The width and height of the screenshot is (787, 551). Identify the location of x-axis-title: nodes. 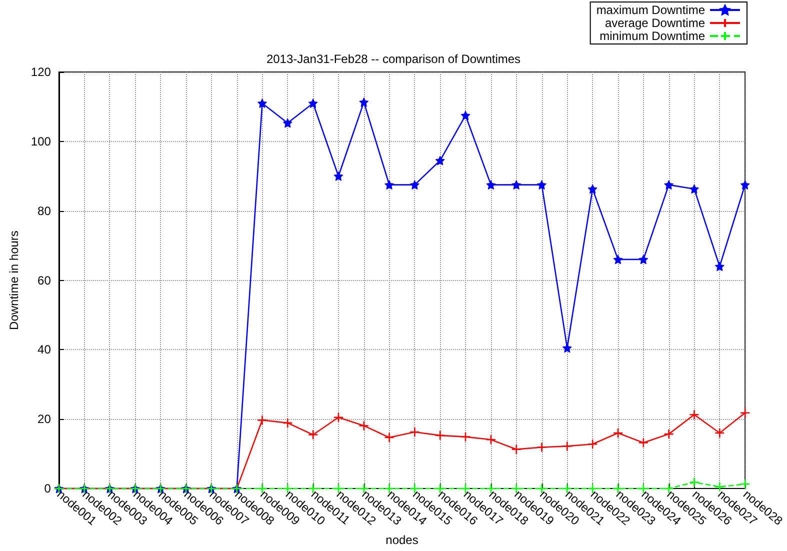
(402, 540).